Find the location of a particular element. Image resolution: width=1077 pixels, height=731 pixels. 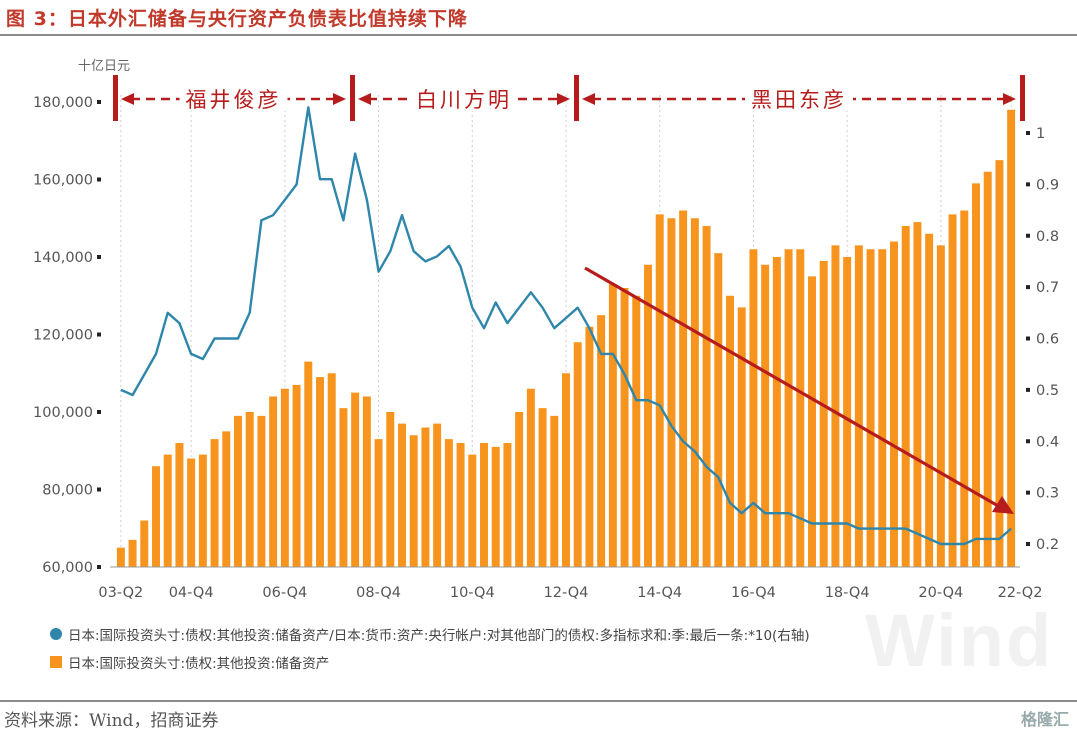

wind-watermark: Wind is located at coordinates (959, 640).